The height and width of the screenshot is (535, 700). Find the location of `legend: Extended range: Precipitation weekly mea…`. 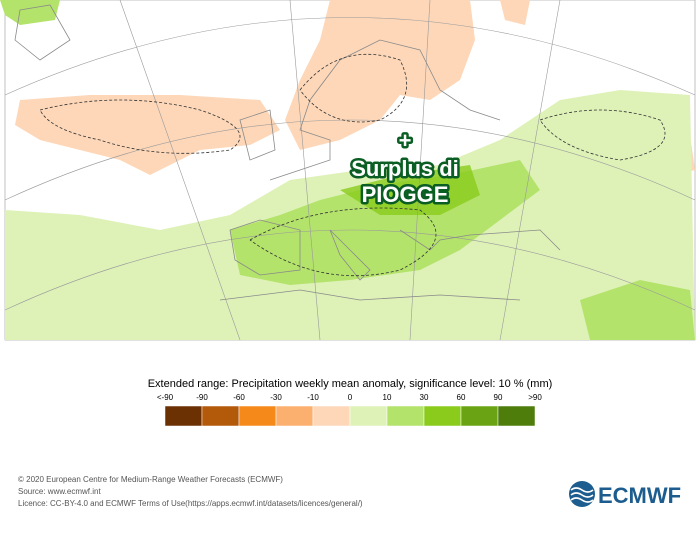

legend: Extended range: Precipitation weekly mea… is located at coordinates (350, 402).